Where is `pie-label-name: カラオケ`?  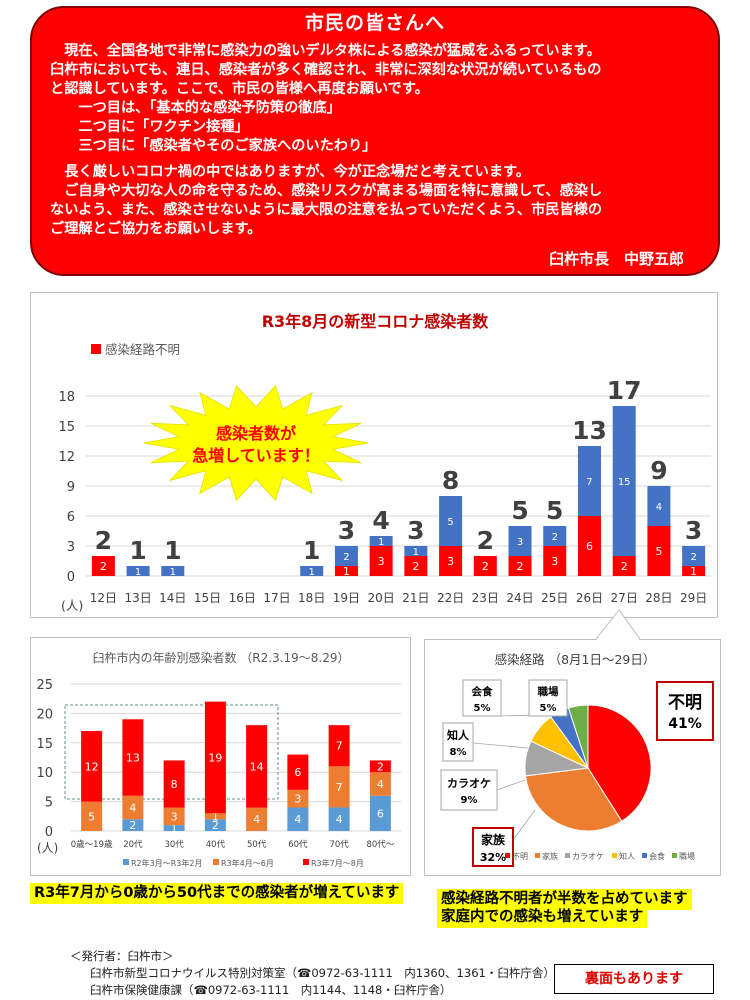 pie-label-name: カラオケ is located at coordinates (469, 783).